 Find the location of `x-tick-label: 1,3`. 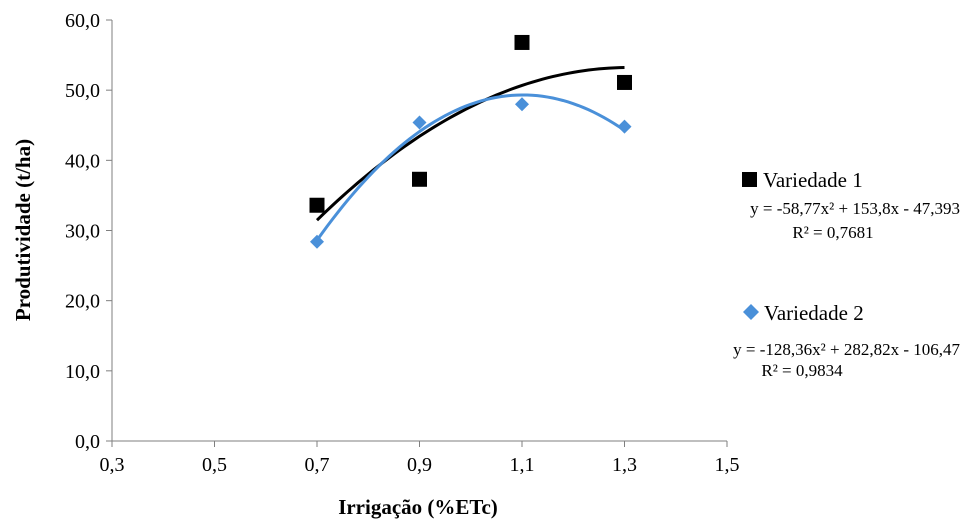

x-tick-label: 1,3 is located at coordinates (624, 465).